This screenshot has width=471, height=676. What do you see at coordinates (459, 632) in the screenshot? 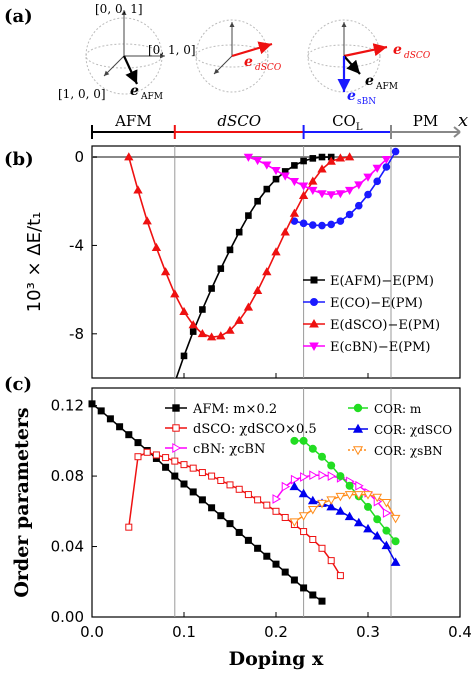
I see `x-tick-label: 0.4` at bounding box center [459, 632].